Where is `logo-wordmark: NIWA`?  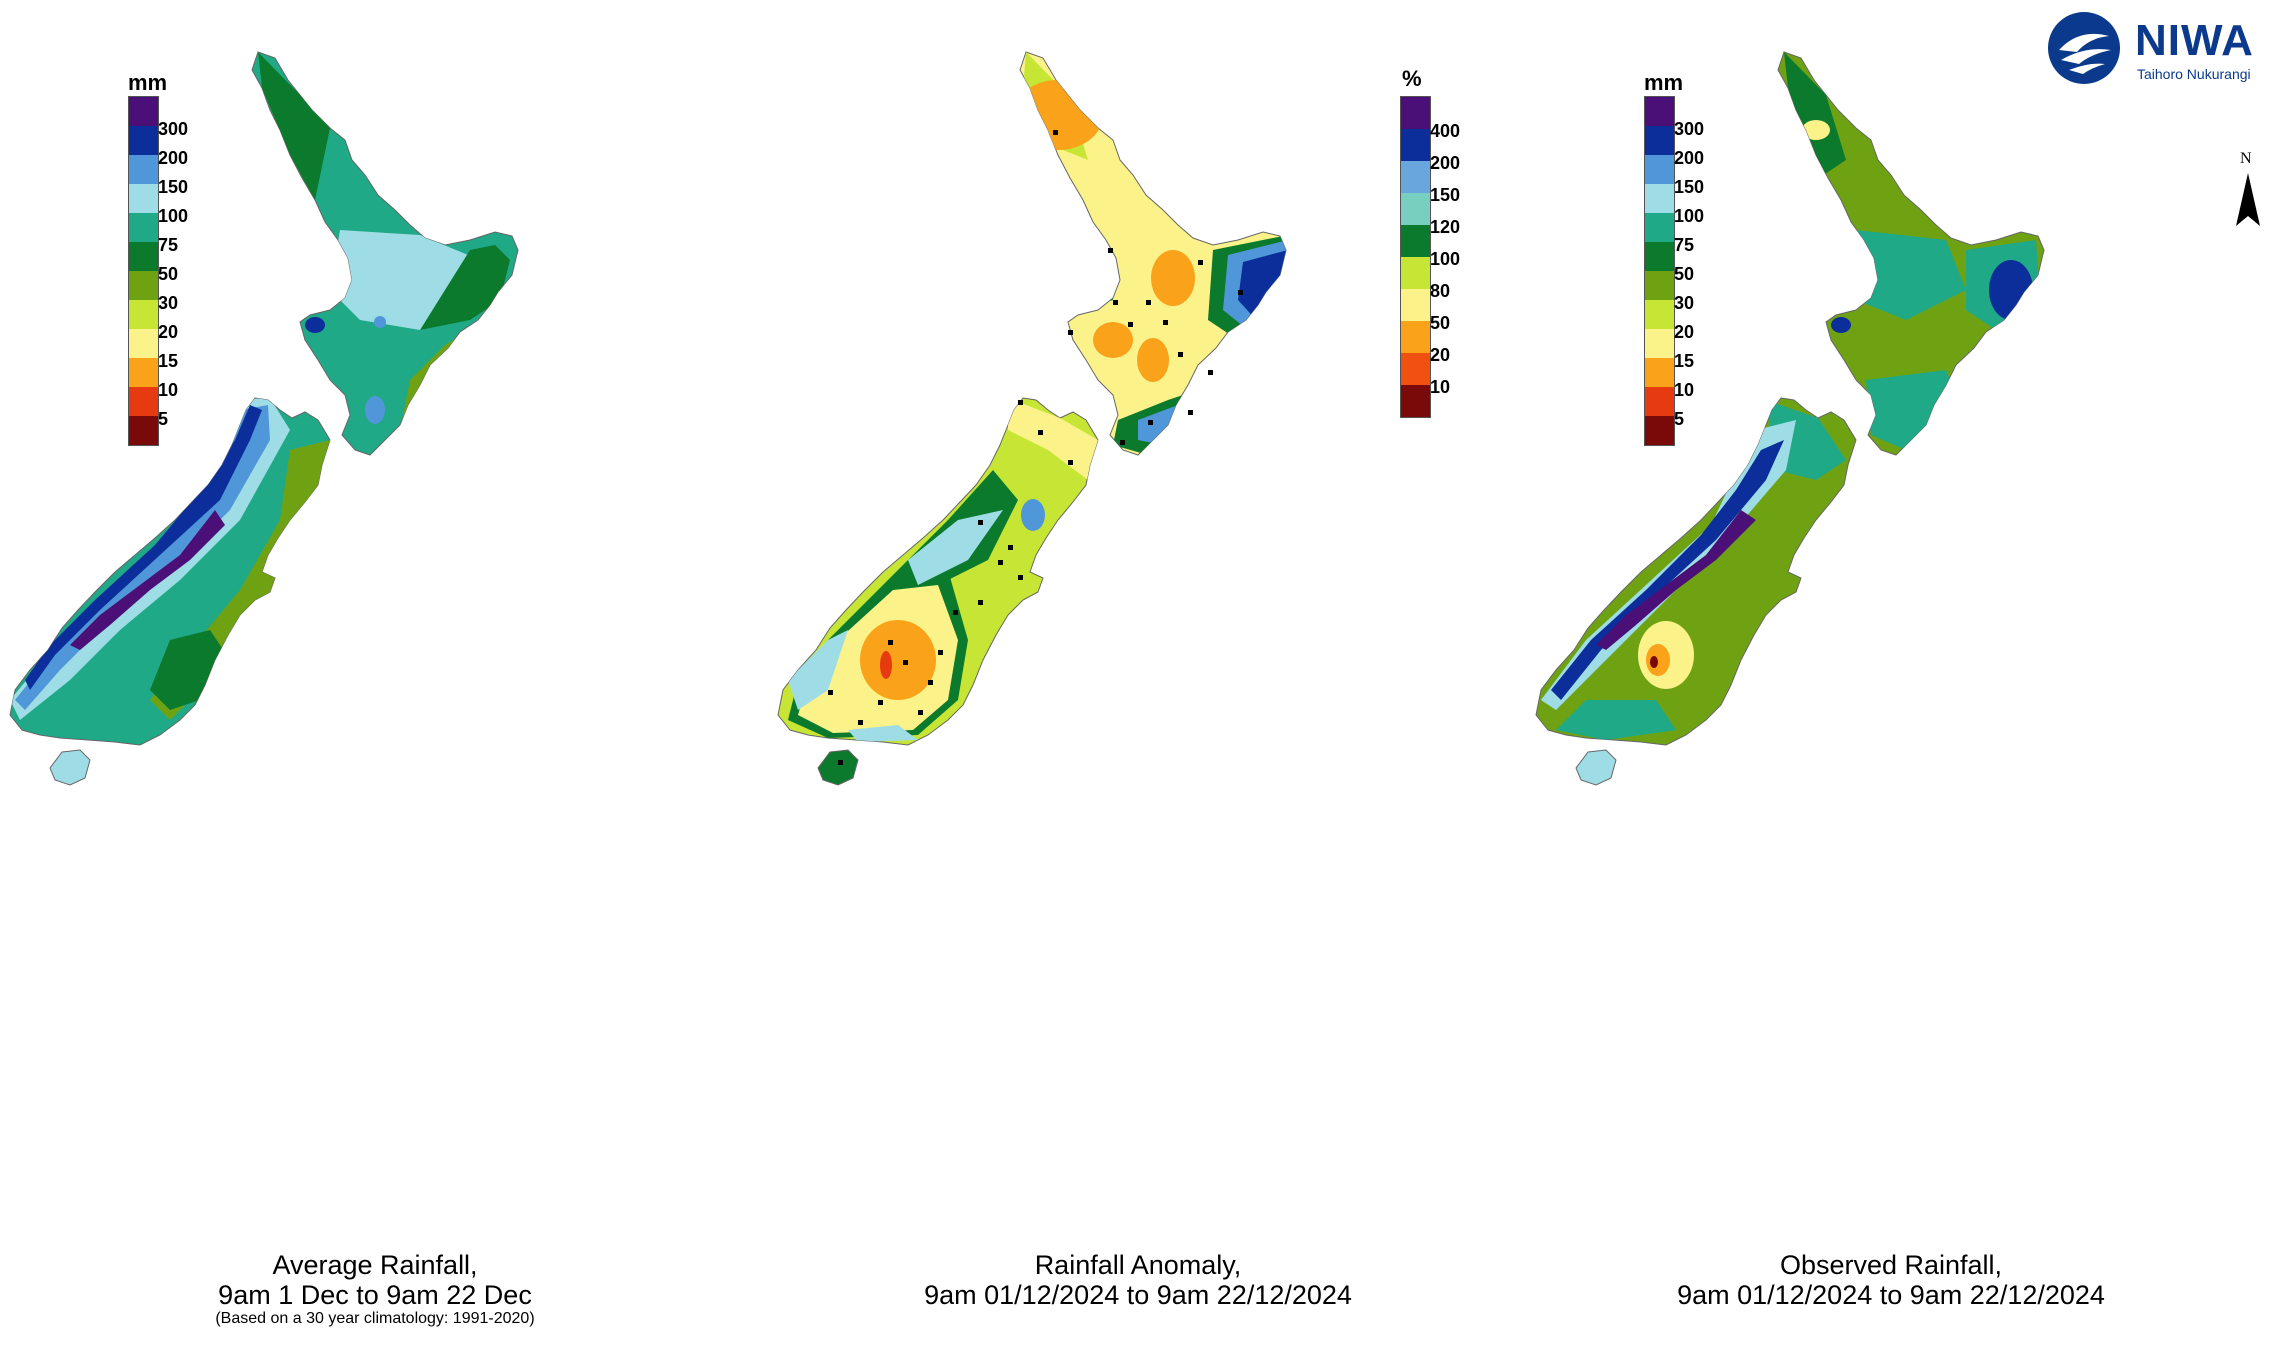 logo-wordmark: NIWA is located at coordinates (2194, 40).